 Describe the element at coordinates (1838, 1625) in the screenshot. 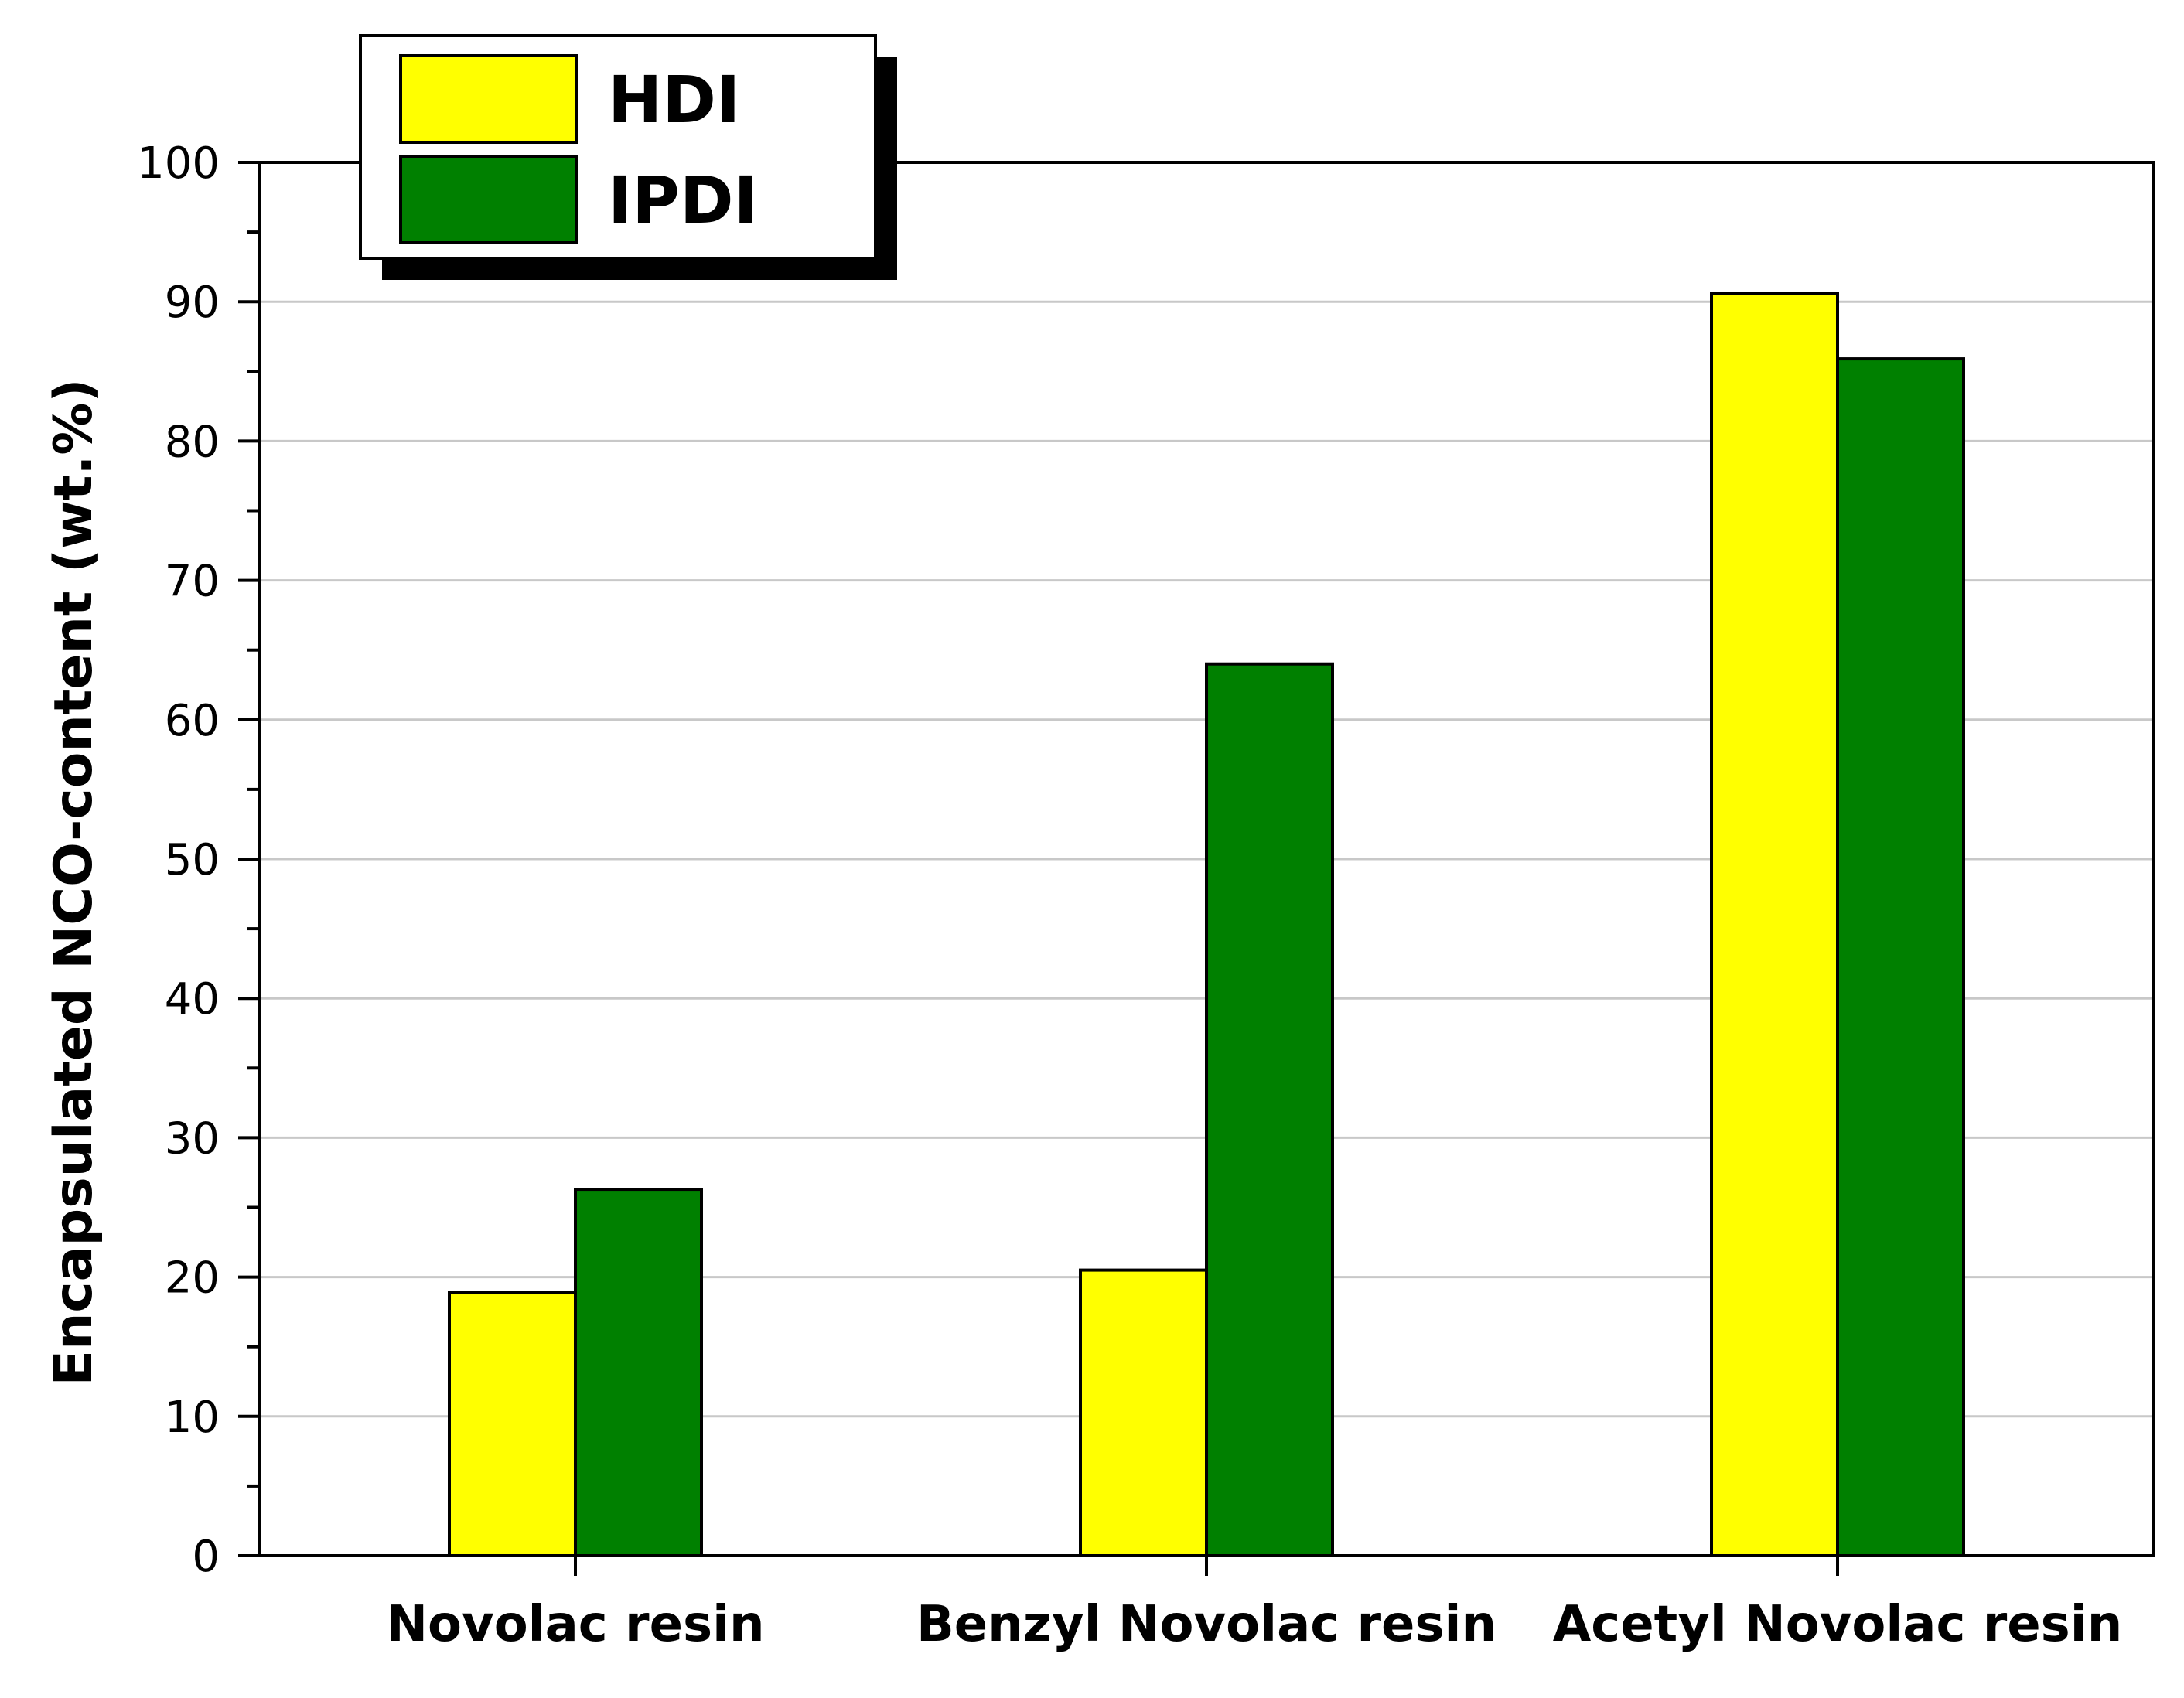

I see `x-category-label: Acetyl Novolac resin` at that location.